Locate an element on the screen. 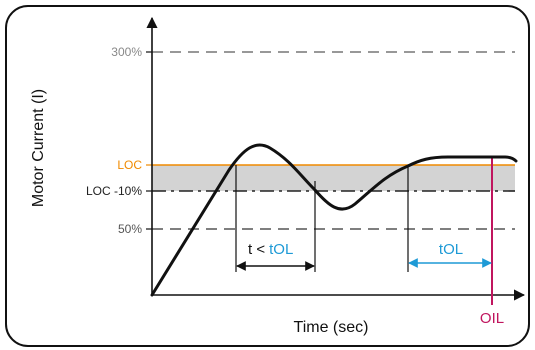  label-loc: LOC is located at coordinates (129, 165).